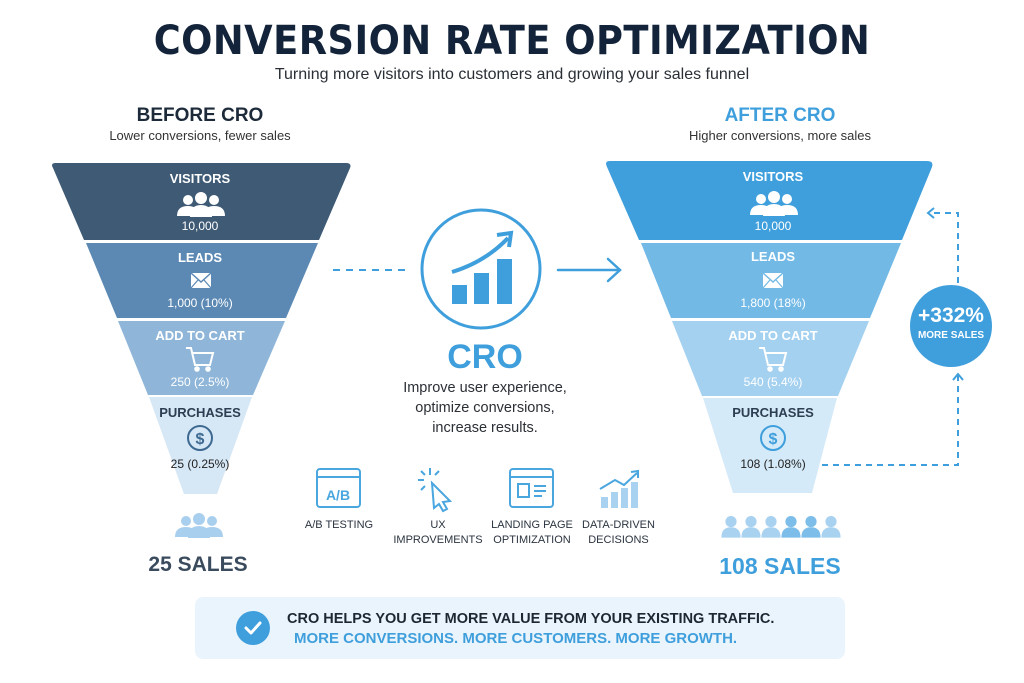  What do you see at coordinates (200, 257) in the screenshot?
I see `before-stage-leads-label: LEADS` at bounding box center [200, 257].